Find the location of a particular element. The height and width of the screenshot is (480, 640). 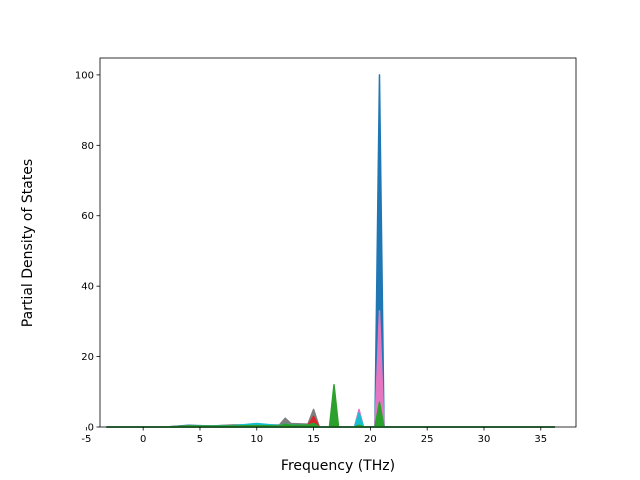

y-tick-label: 40 is located at coordinates (87, 287).